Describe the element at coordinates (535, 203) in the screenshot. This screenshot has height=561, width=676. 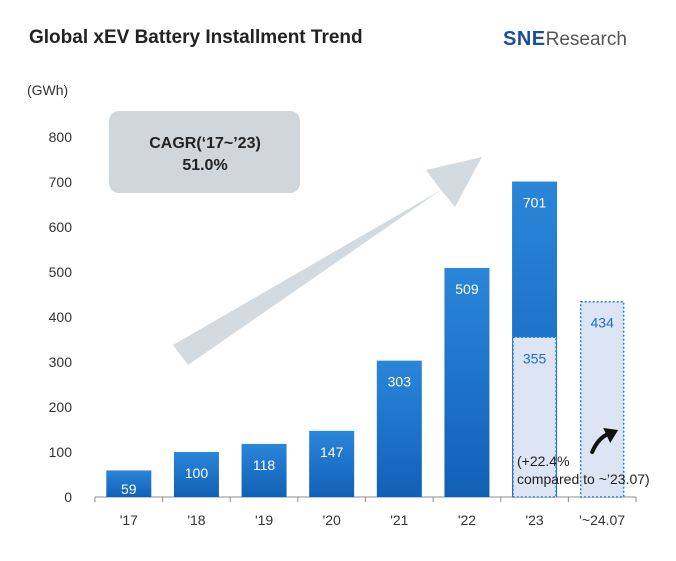
I see `bar-value-label: 701` at that location.